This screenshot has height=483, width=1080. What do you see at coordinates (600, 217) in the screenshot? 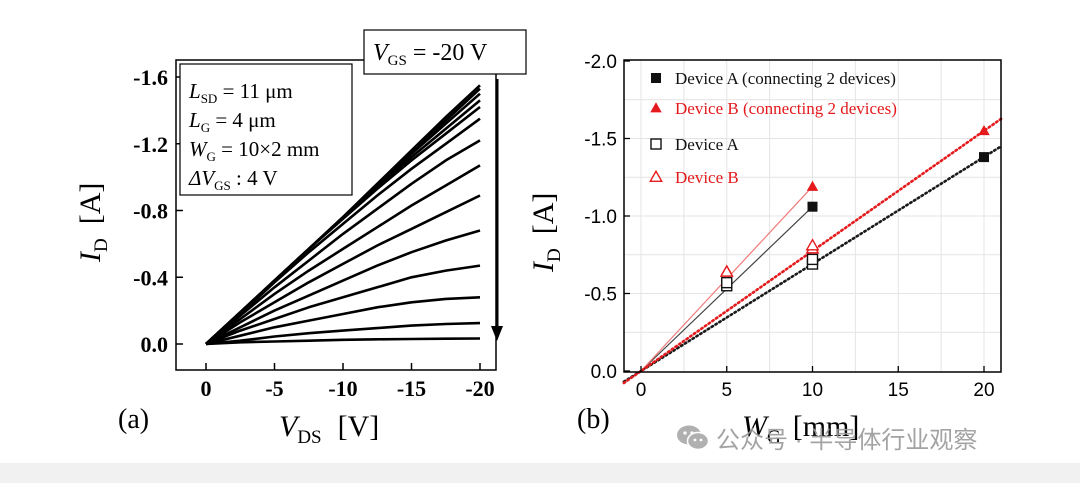
I see `panel-b-y-tick-label: -1.0` at bounding box center [600, 217].